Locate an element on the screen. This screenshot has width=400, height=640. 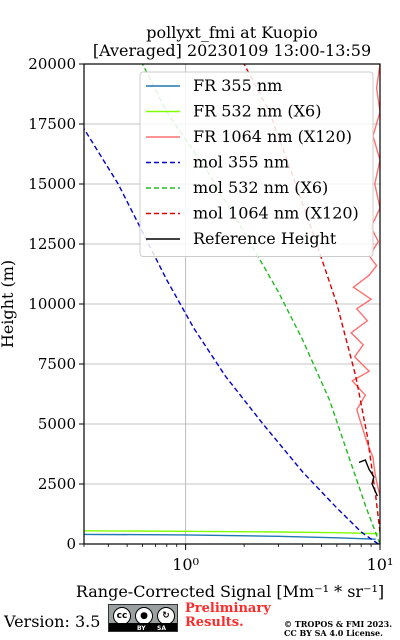
legend-label: mol 355 nm is located at coordinates (241, 162).